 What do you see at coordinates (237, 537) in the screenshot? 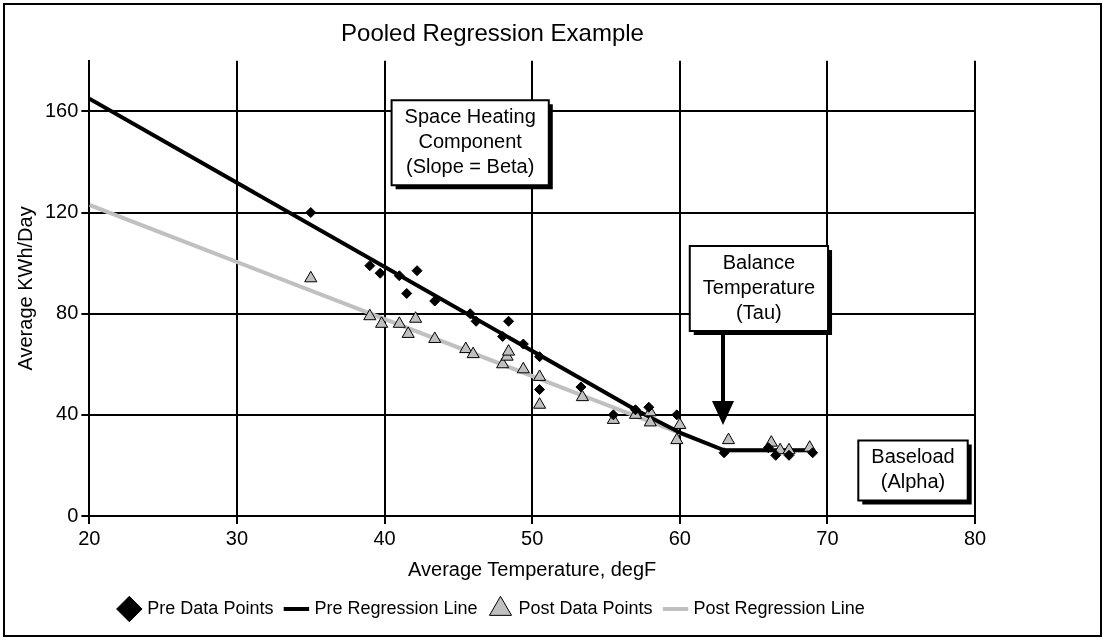
I see `x-tick-label: 30` at bounding box center [237, 537].